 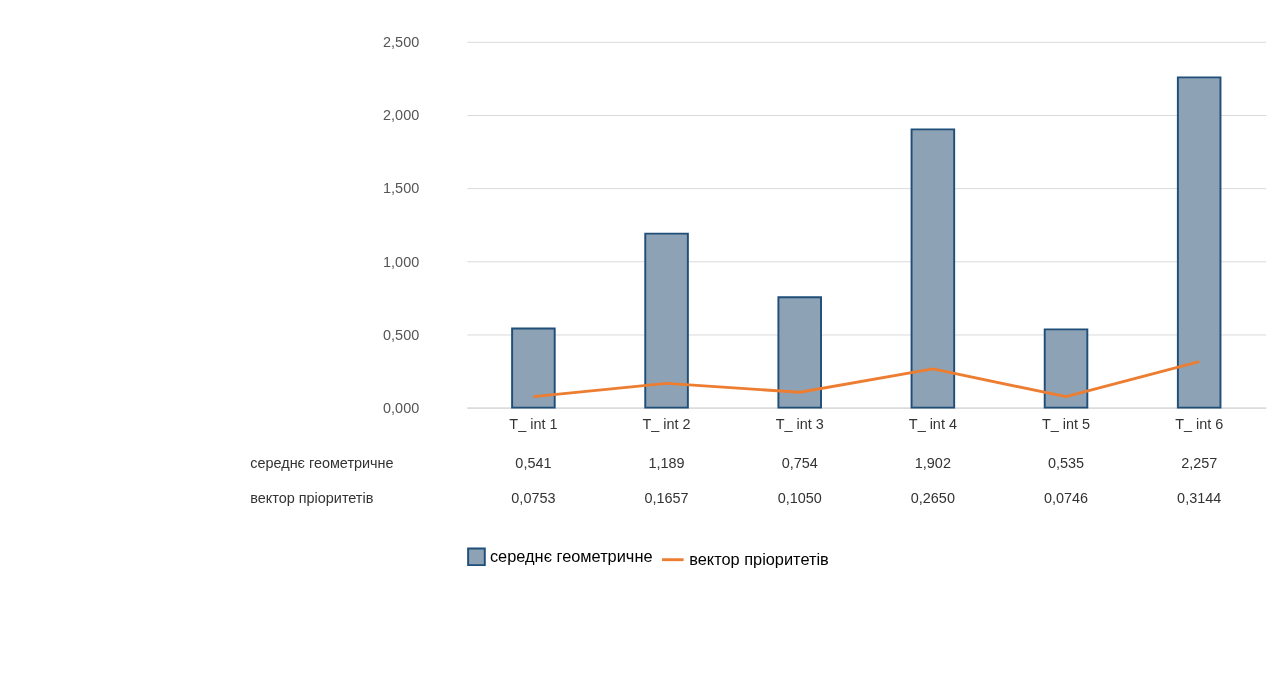 What do you see at coordinates (1066, 463) in the screenshot?
I see `data-label: 0,535` at bounding box center [1066, 463].